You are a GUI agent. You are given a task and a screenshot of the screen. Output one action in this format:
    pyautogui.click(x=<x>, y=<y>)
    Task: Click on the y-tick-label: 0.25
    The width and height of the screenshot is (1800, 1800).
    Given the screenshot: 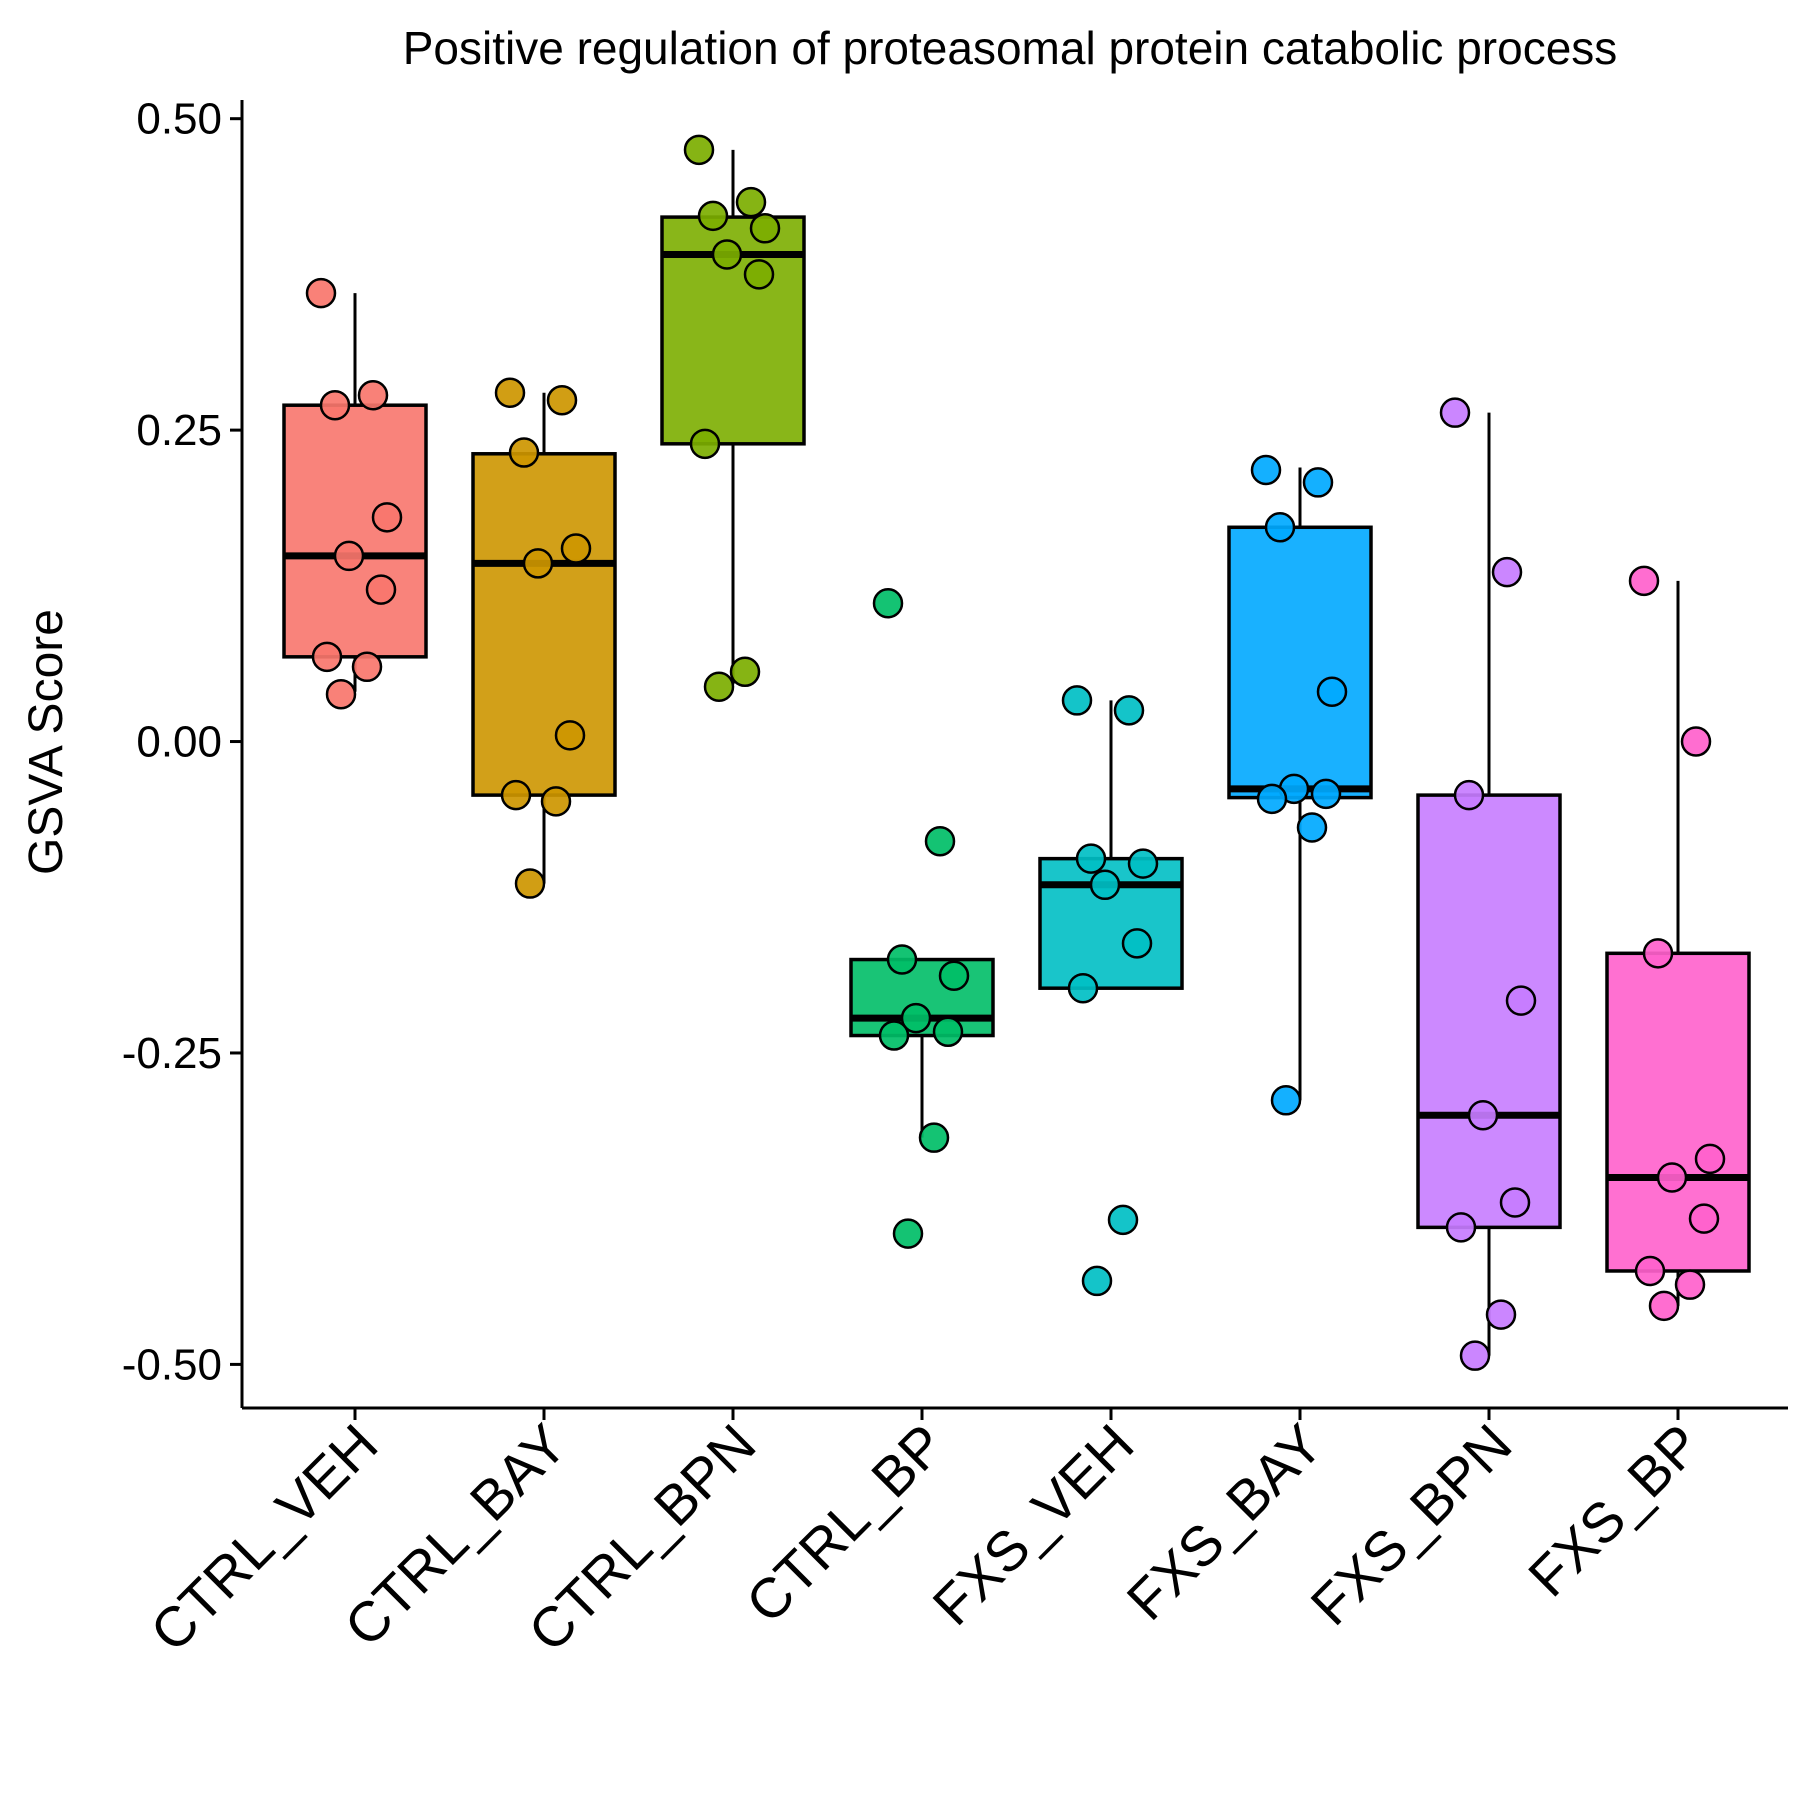 What is the action you would take?
    pyautogui.click(x=179, y=430)
    